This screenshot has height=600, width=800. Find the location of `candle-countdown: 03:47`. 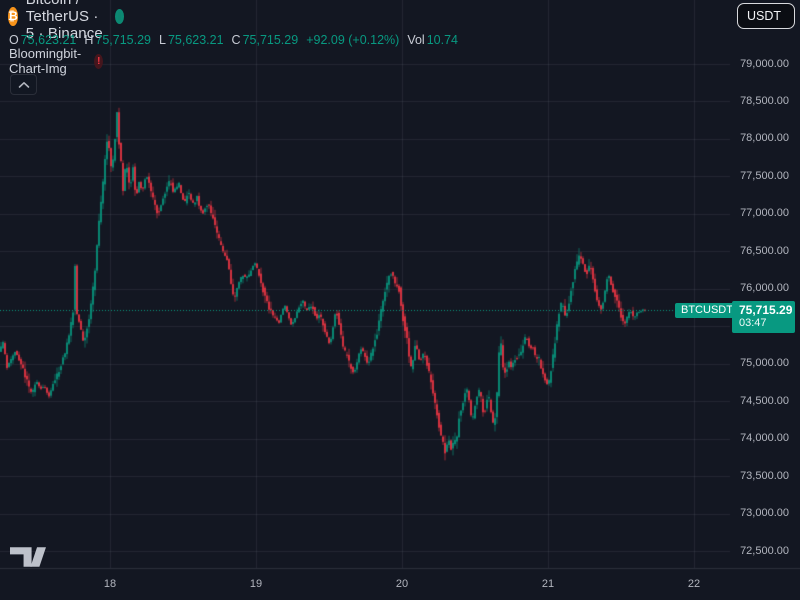

candle-countdown: 03:47 is located at coordinates (753, 323).